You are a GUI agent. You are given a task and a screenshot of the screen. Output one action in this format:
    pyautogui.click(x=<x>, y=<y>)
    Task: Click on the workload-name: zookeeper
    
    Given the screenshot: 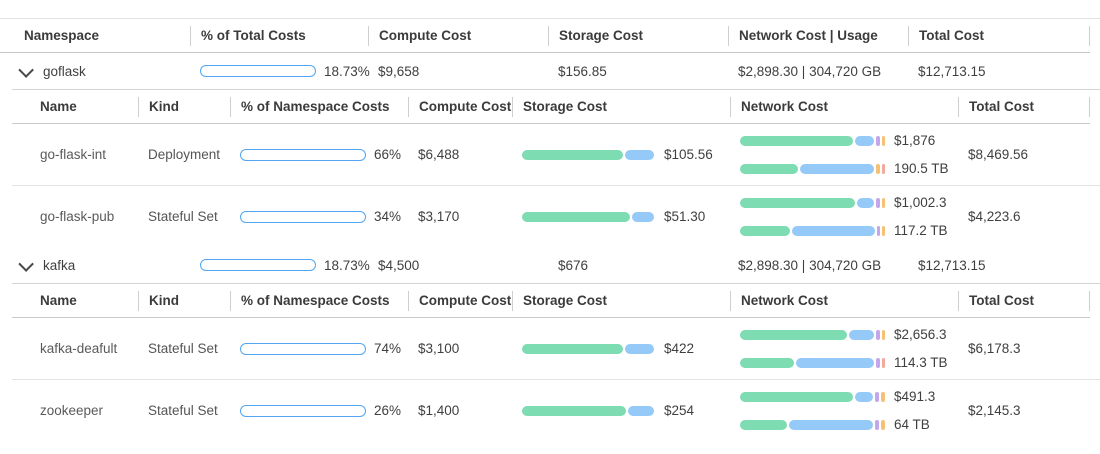 What is the action you would take?
    pyautogui.click(x=72, y=410)
    